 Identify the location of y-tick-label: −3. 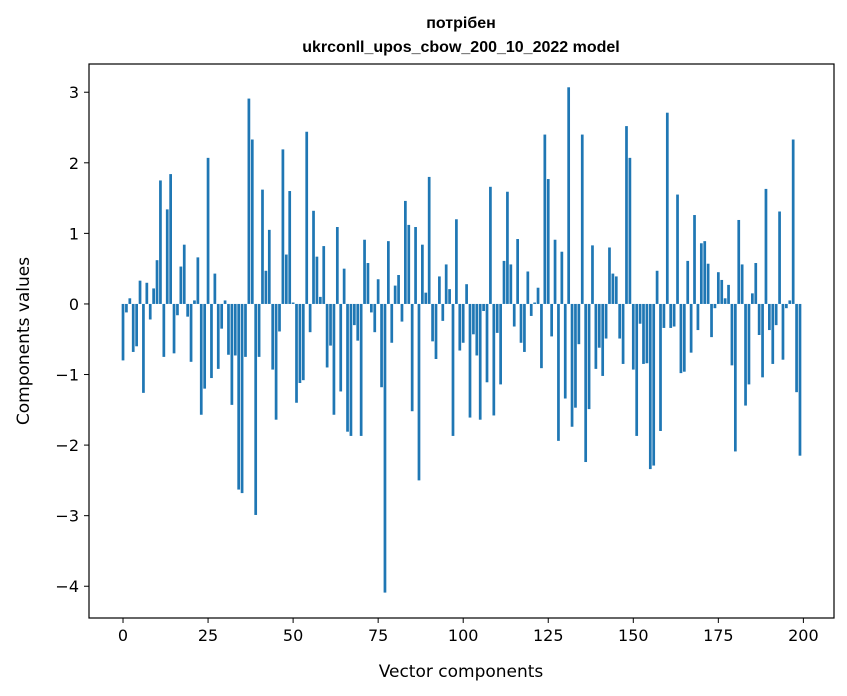
(67, 516).